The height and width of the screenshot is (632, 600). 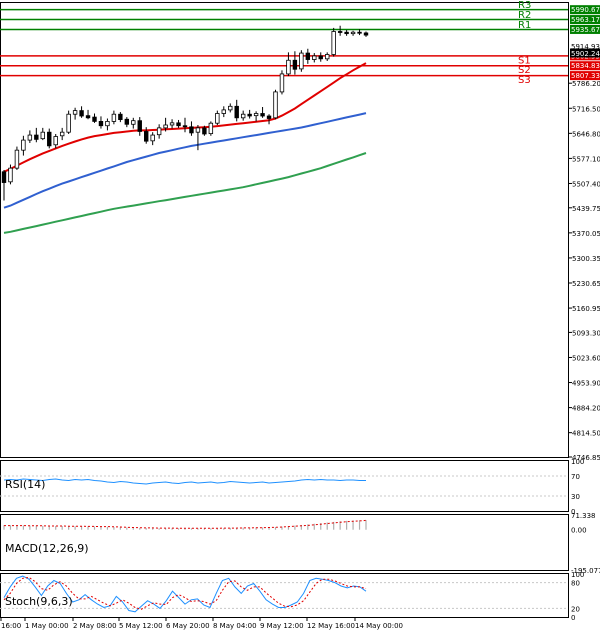 What do you see at coordinates (586, 409) in the screenshot?
I see `price-tick-label: 4884.20` at bounding box center [586, 409].